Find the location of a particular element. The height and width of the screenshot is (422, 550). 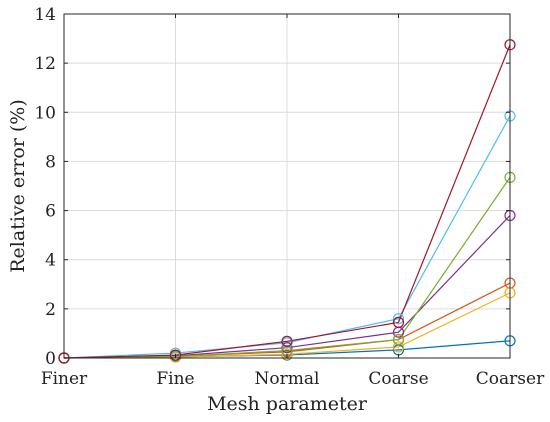

y-tick-label: 14 is located at coordinates (45, 15).